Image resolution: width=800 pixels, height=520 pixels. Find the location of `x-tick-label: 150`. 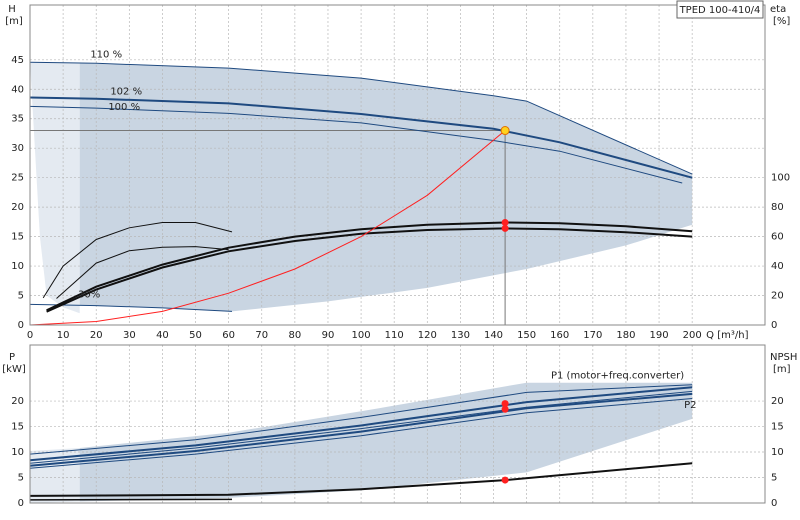

x-tick-label: 150 is located at coordinates (526, 335).